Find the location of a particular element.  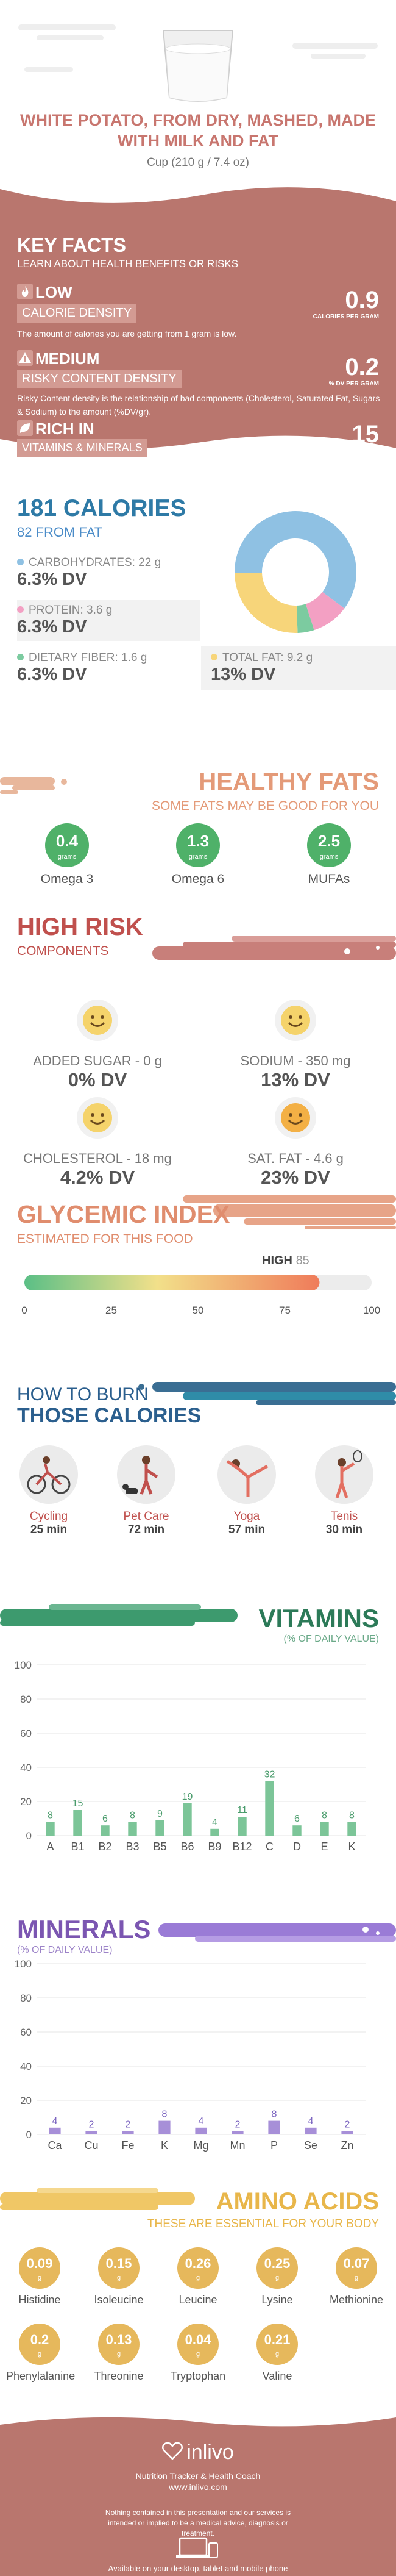

activity-minutes: 30 min is located at coordinates (344, 1529).